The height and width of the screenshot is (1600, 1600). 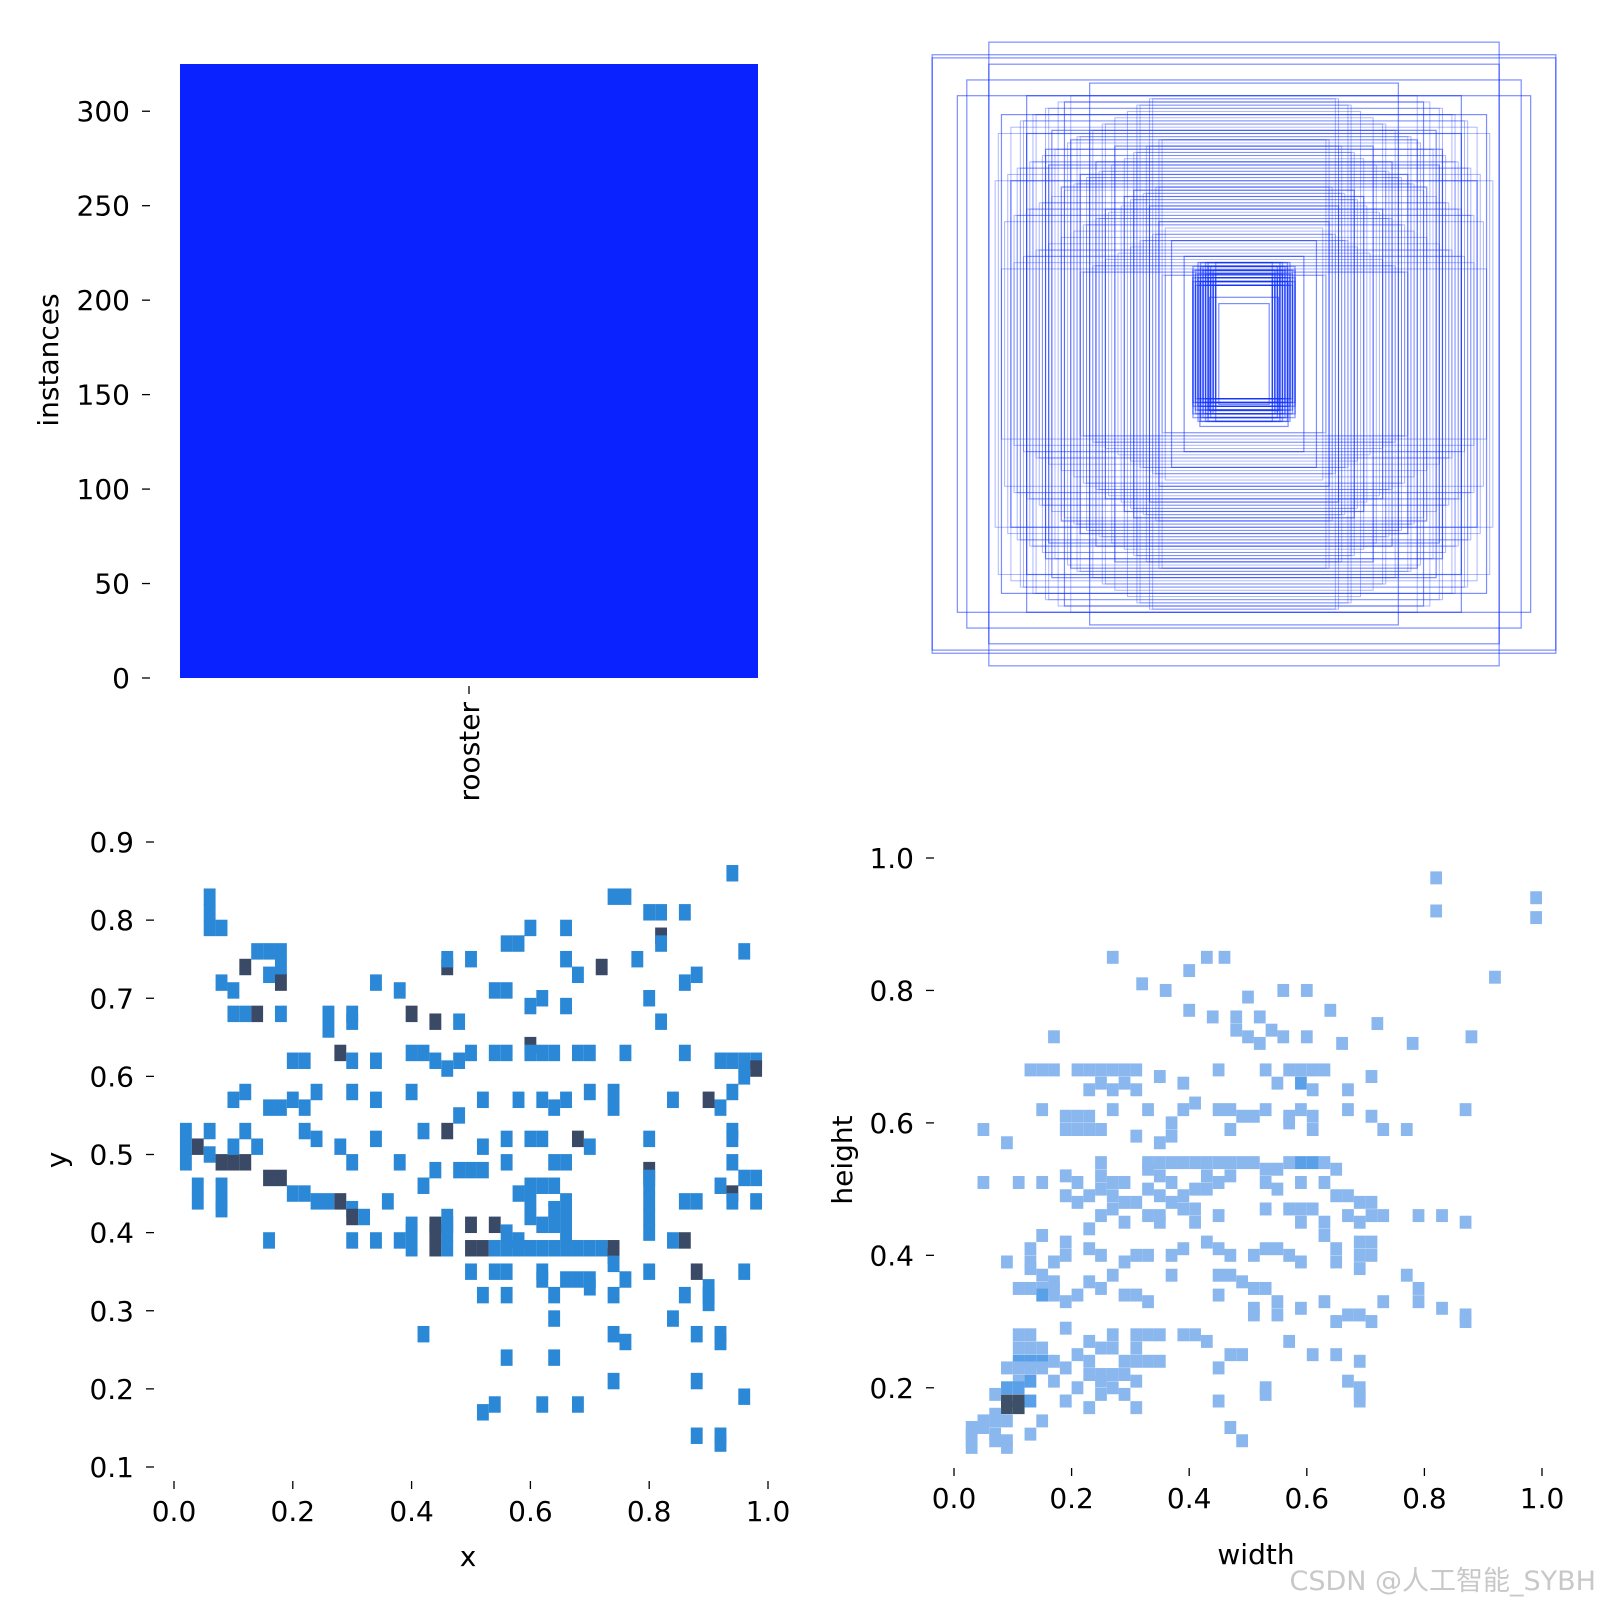 What do you see at coordinates (1071, 1498) in the screenshot?
I see `x-tick-label: 0.2` at bounding box center [1071, 1498].